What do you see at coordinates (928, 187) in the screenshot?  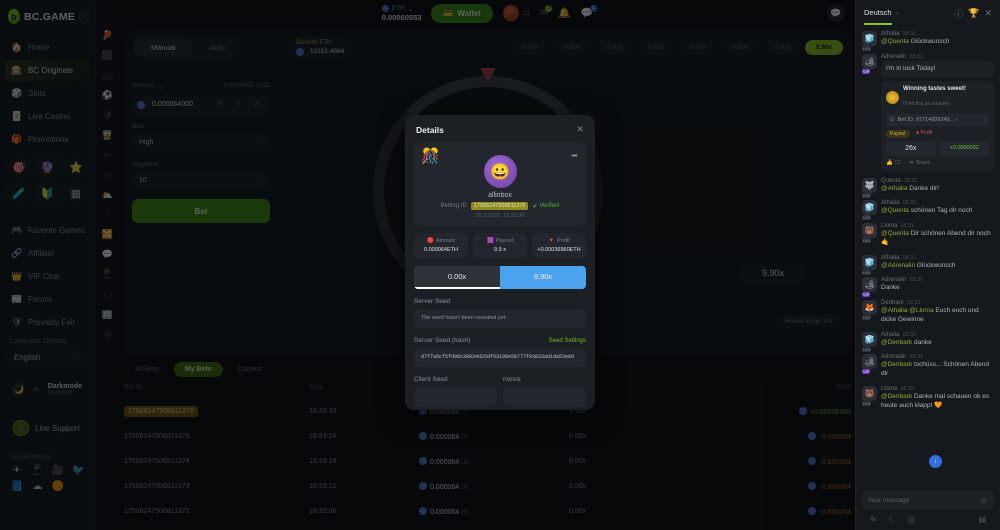 I see `chat-message: 🐺 LV2 Quenta 18:31 @Athalia Danke dir!` at bounding box center [928, 187].